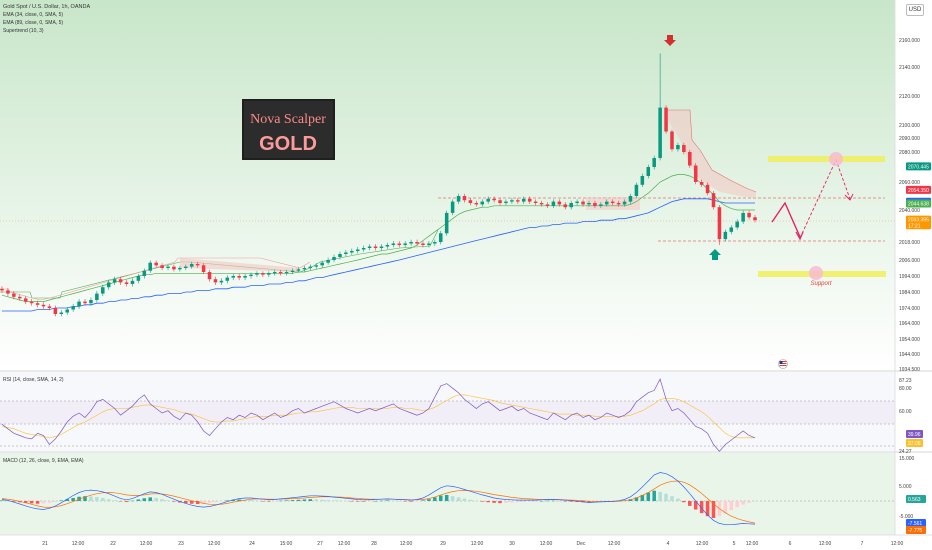  What do you see at coordinates (670, 40) in the screenshot?
I see `top-arrow-marker` at bounding box center [670, 40].